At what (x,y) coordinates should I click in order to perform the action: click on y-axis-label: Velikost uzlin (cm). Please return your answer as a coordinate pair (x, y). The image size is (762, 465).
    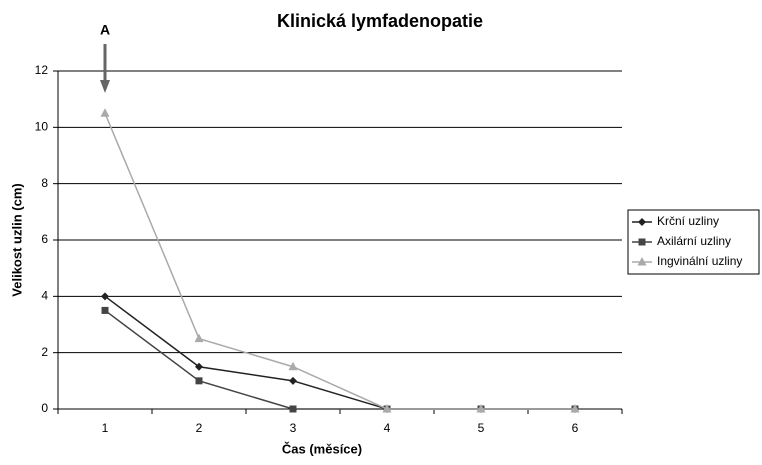
    Looking at the image, I should click on (16, 239).